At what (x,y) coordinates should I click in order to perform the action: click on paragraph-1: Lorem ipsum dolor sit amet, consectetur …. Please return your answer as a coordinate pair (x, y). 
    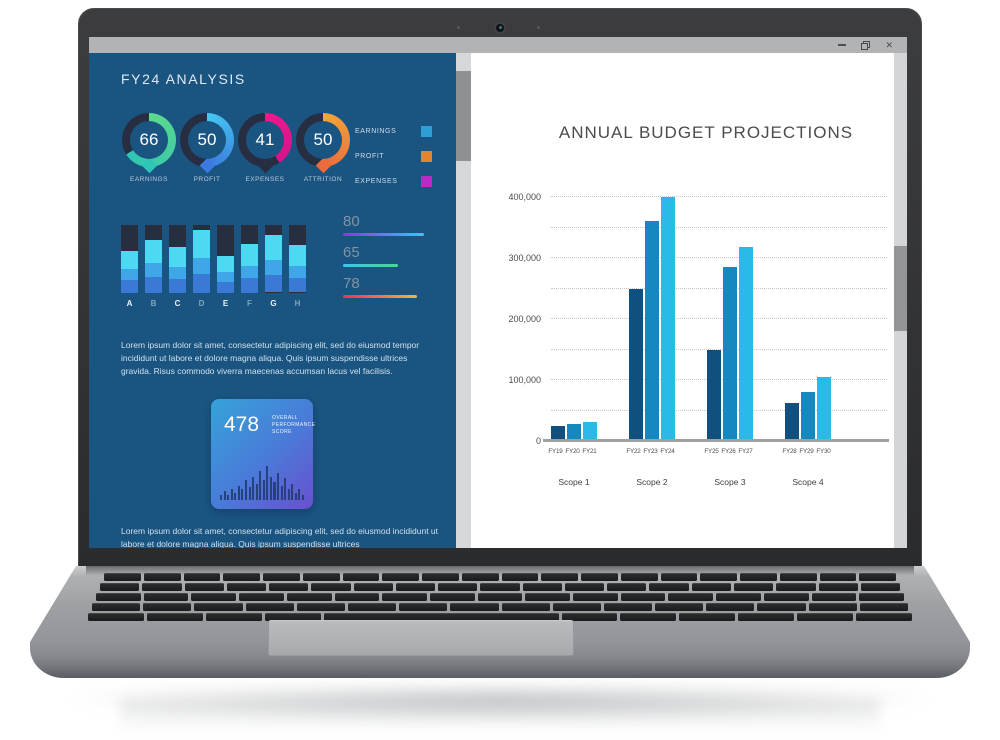
    Looking at the image, I should click on (270, 358).